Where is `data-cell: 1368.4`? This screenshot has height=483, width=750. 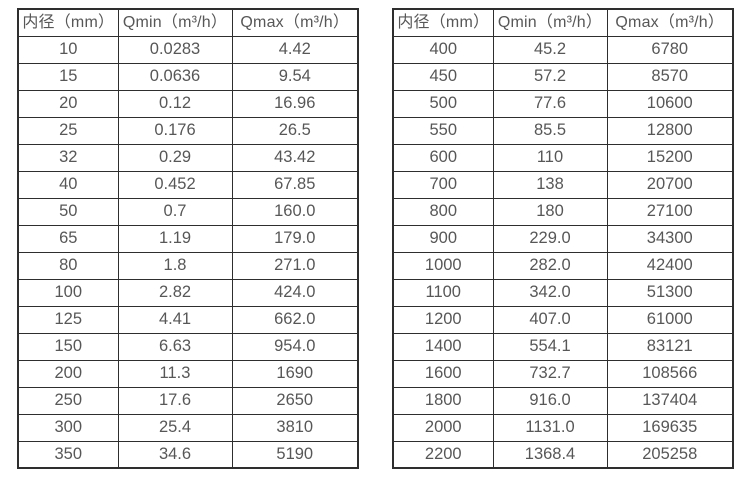
data-cell: 1368.4 is located at coordinates (550, 454).